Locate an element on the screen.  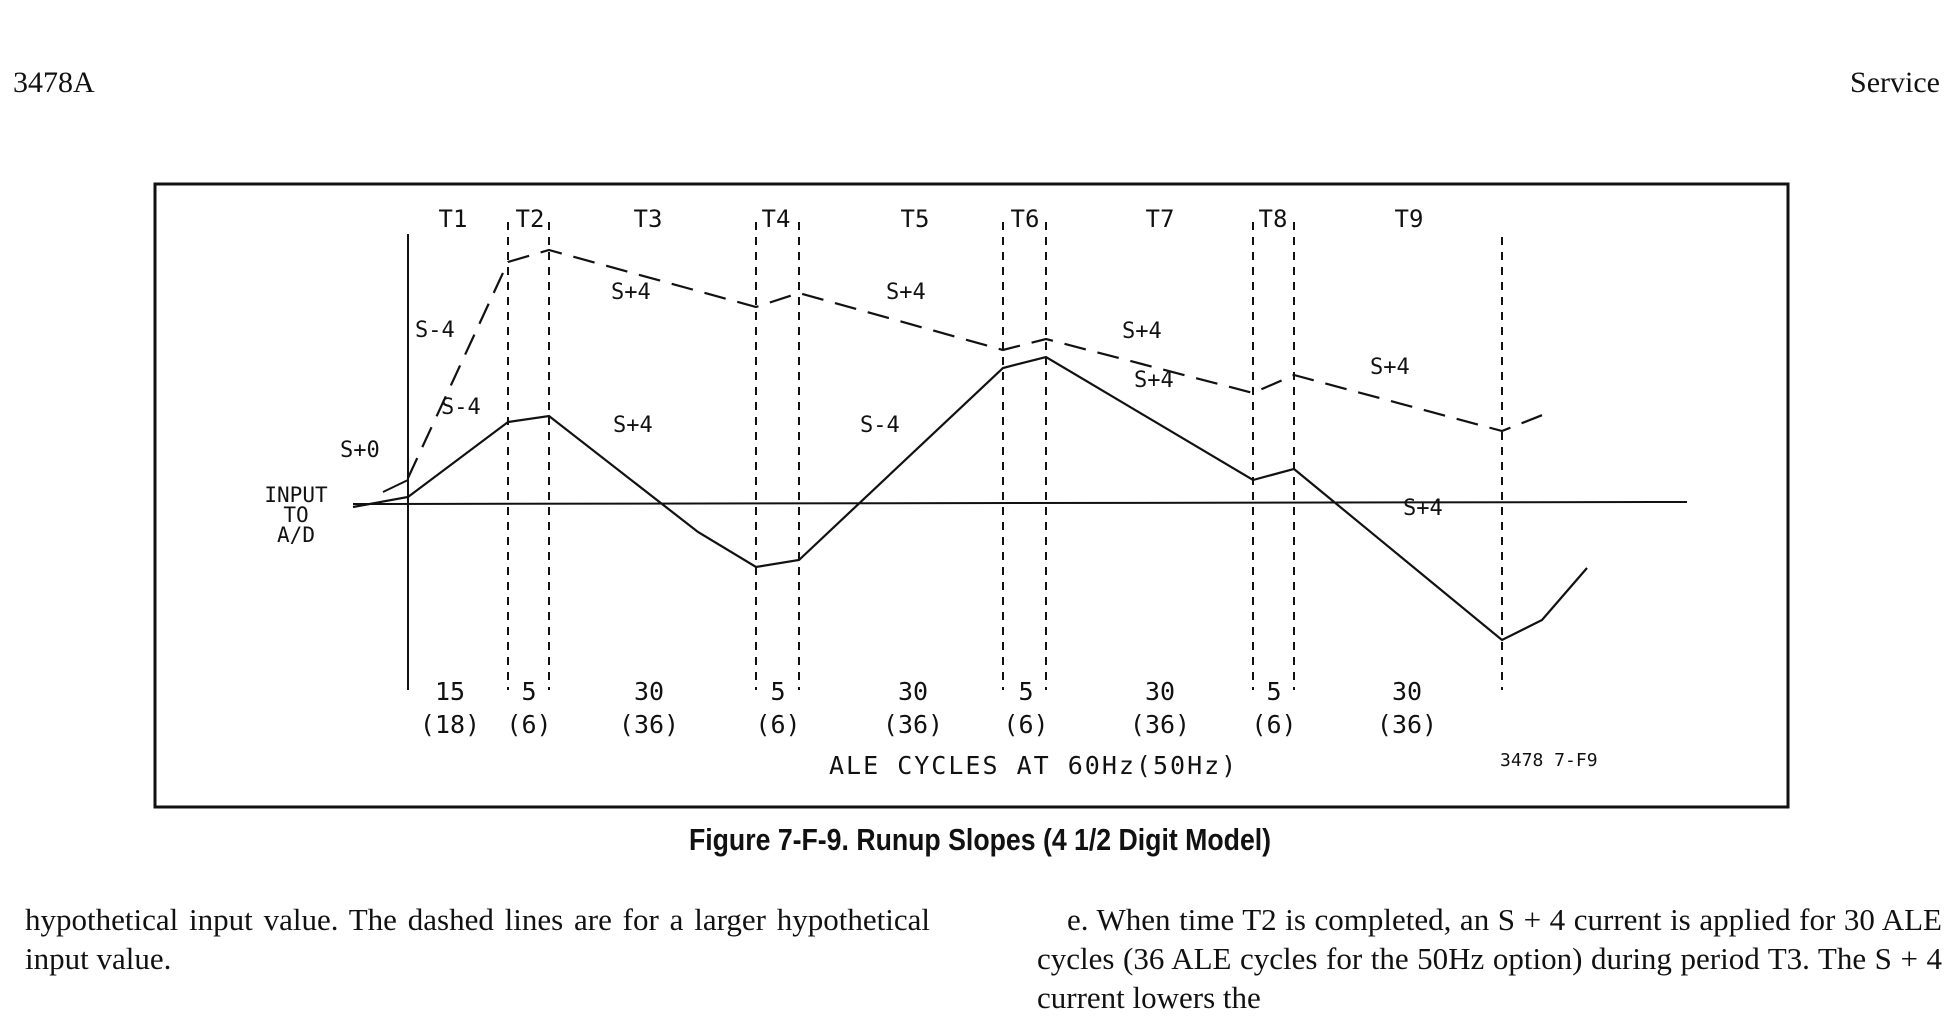
cycle-count-50hz: (18) is located at coordinates (450, 724).